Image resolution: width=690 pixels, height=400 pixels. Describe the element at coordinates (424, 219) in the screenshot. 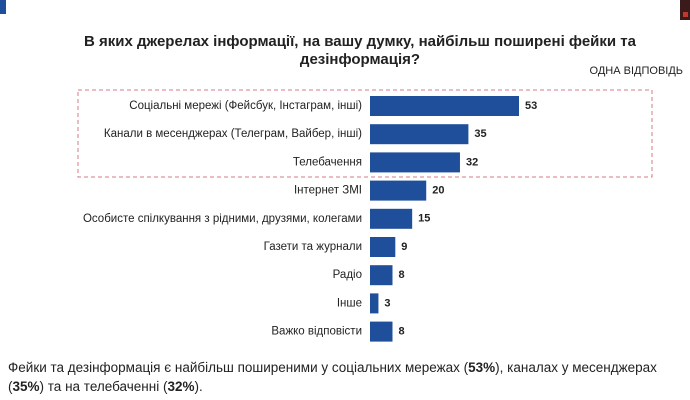

I see `value-label: 15` at that location.